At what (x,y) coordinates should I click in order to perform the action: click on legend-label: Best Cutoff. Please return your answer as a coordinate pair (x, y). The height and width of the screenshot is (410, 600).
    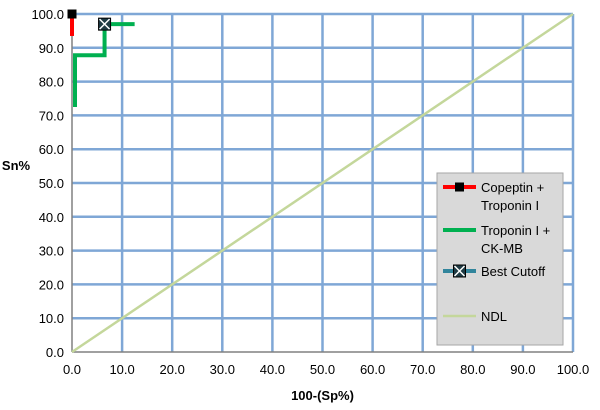
    Looking at the image, I should click on (513, 271).